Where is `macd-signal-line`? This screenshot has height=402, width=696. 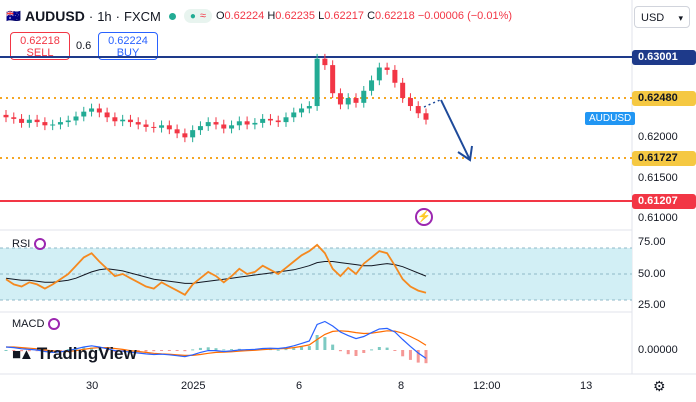 macd-signal-line is located at coordinates (216, 343).